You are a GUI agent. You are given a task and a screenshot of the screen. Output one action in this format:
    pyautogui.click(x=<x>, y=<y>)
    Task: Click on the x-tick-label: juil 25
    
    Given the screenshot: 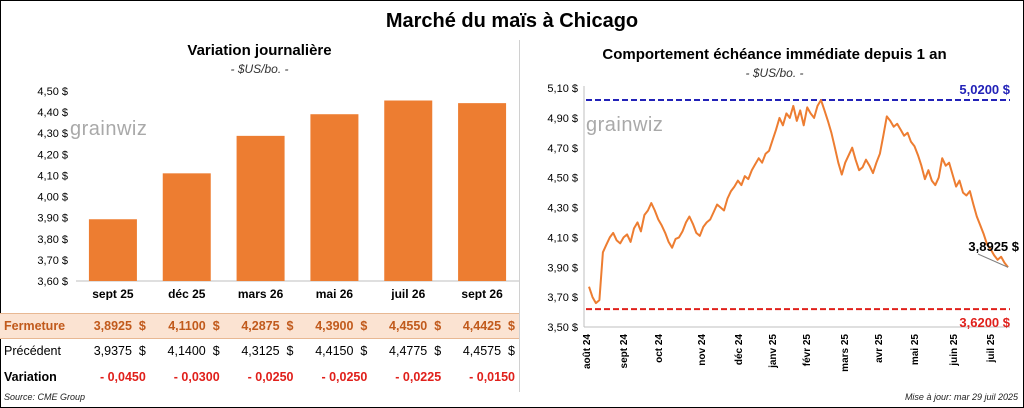 What is the action you would take?
    pyautogui.click(x=991, y=349)
    